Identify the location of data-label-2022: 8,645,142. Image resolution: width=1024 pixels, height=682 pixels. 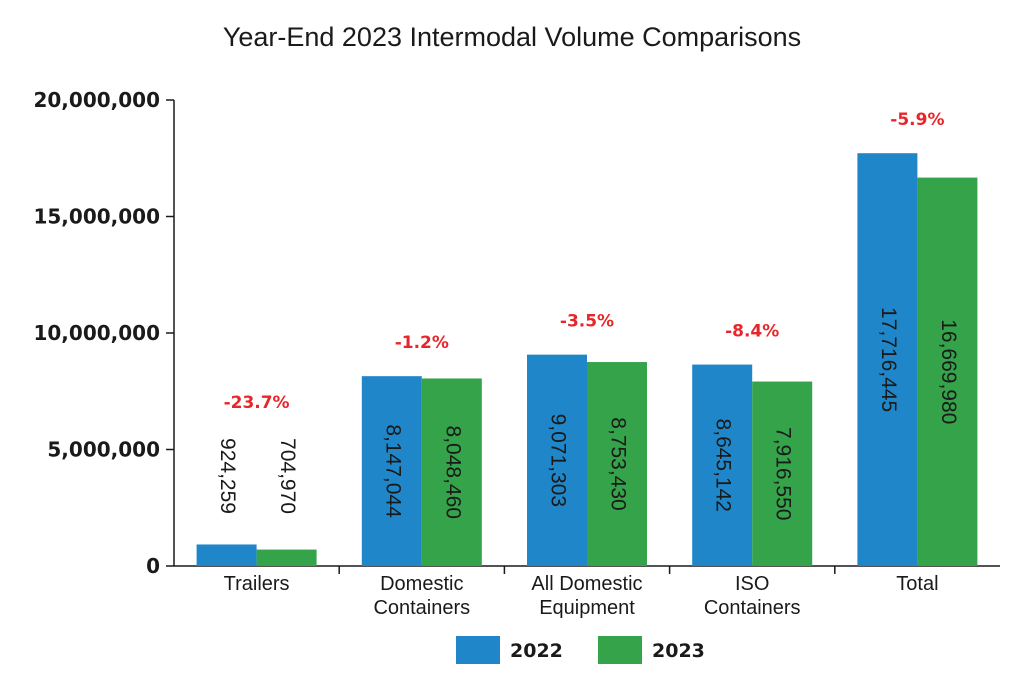
(723, 465).